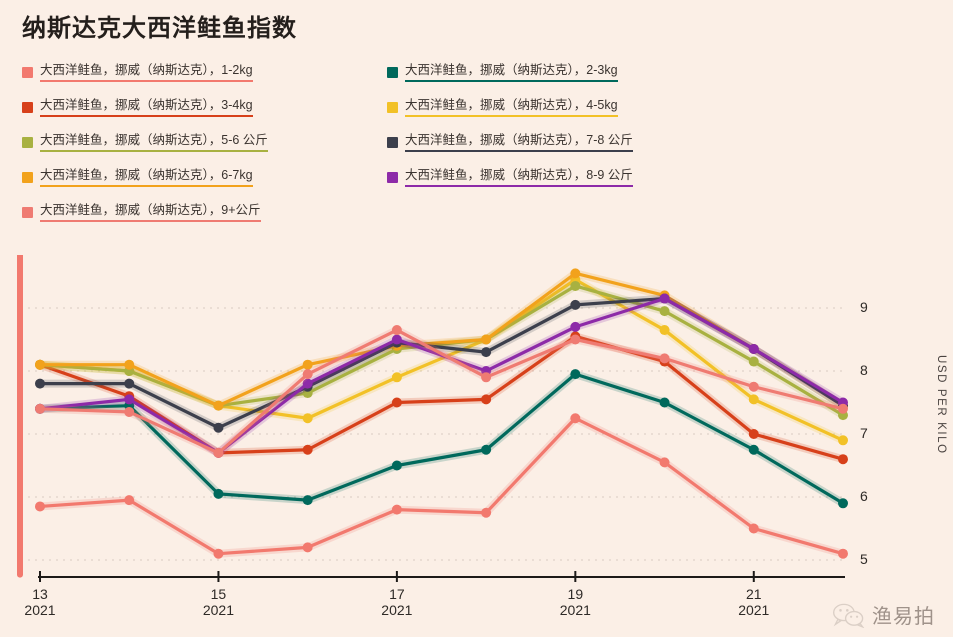 Image resolution: width=953 pixels, height=637 pixels. I want to click on legend-label: 大西洋鲑鱼，挪威（纳斯达克），3-4kg, so click(146, 107).